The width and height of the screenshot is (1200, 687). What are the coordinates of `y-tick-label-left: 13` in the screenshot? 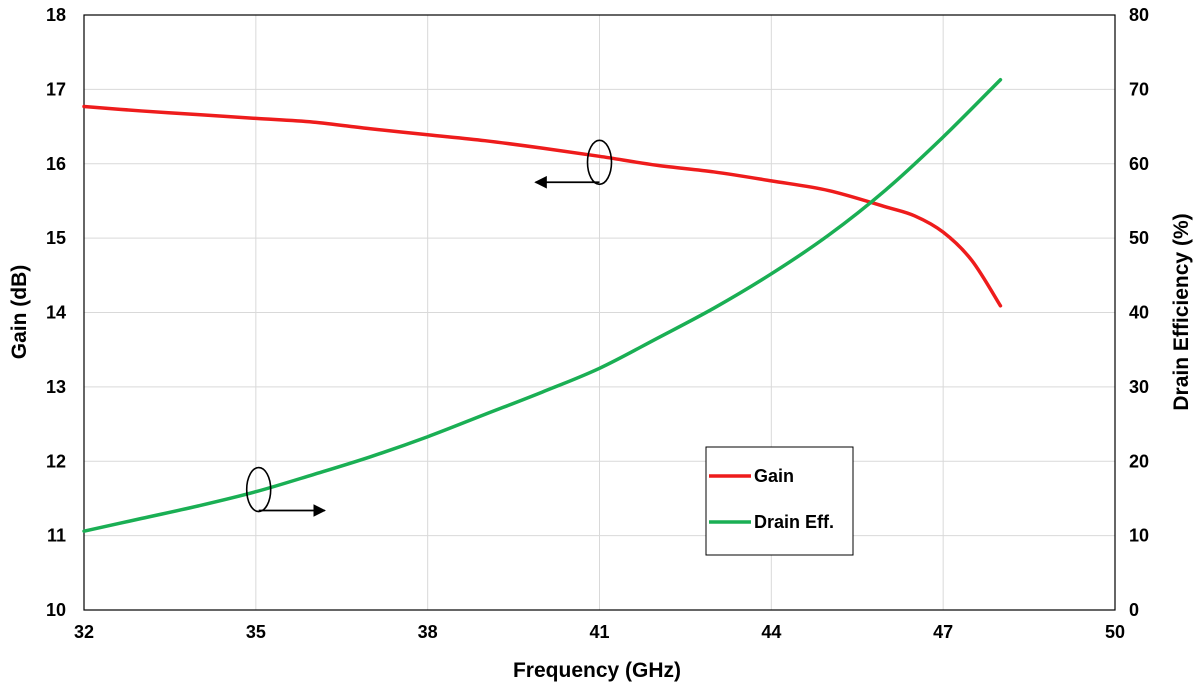 It's located at (56, 387).